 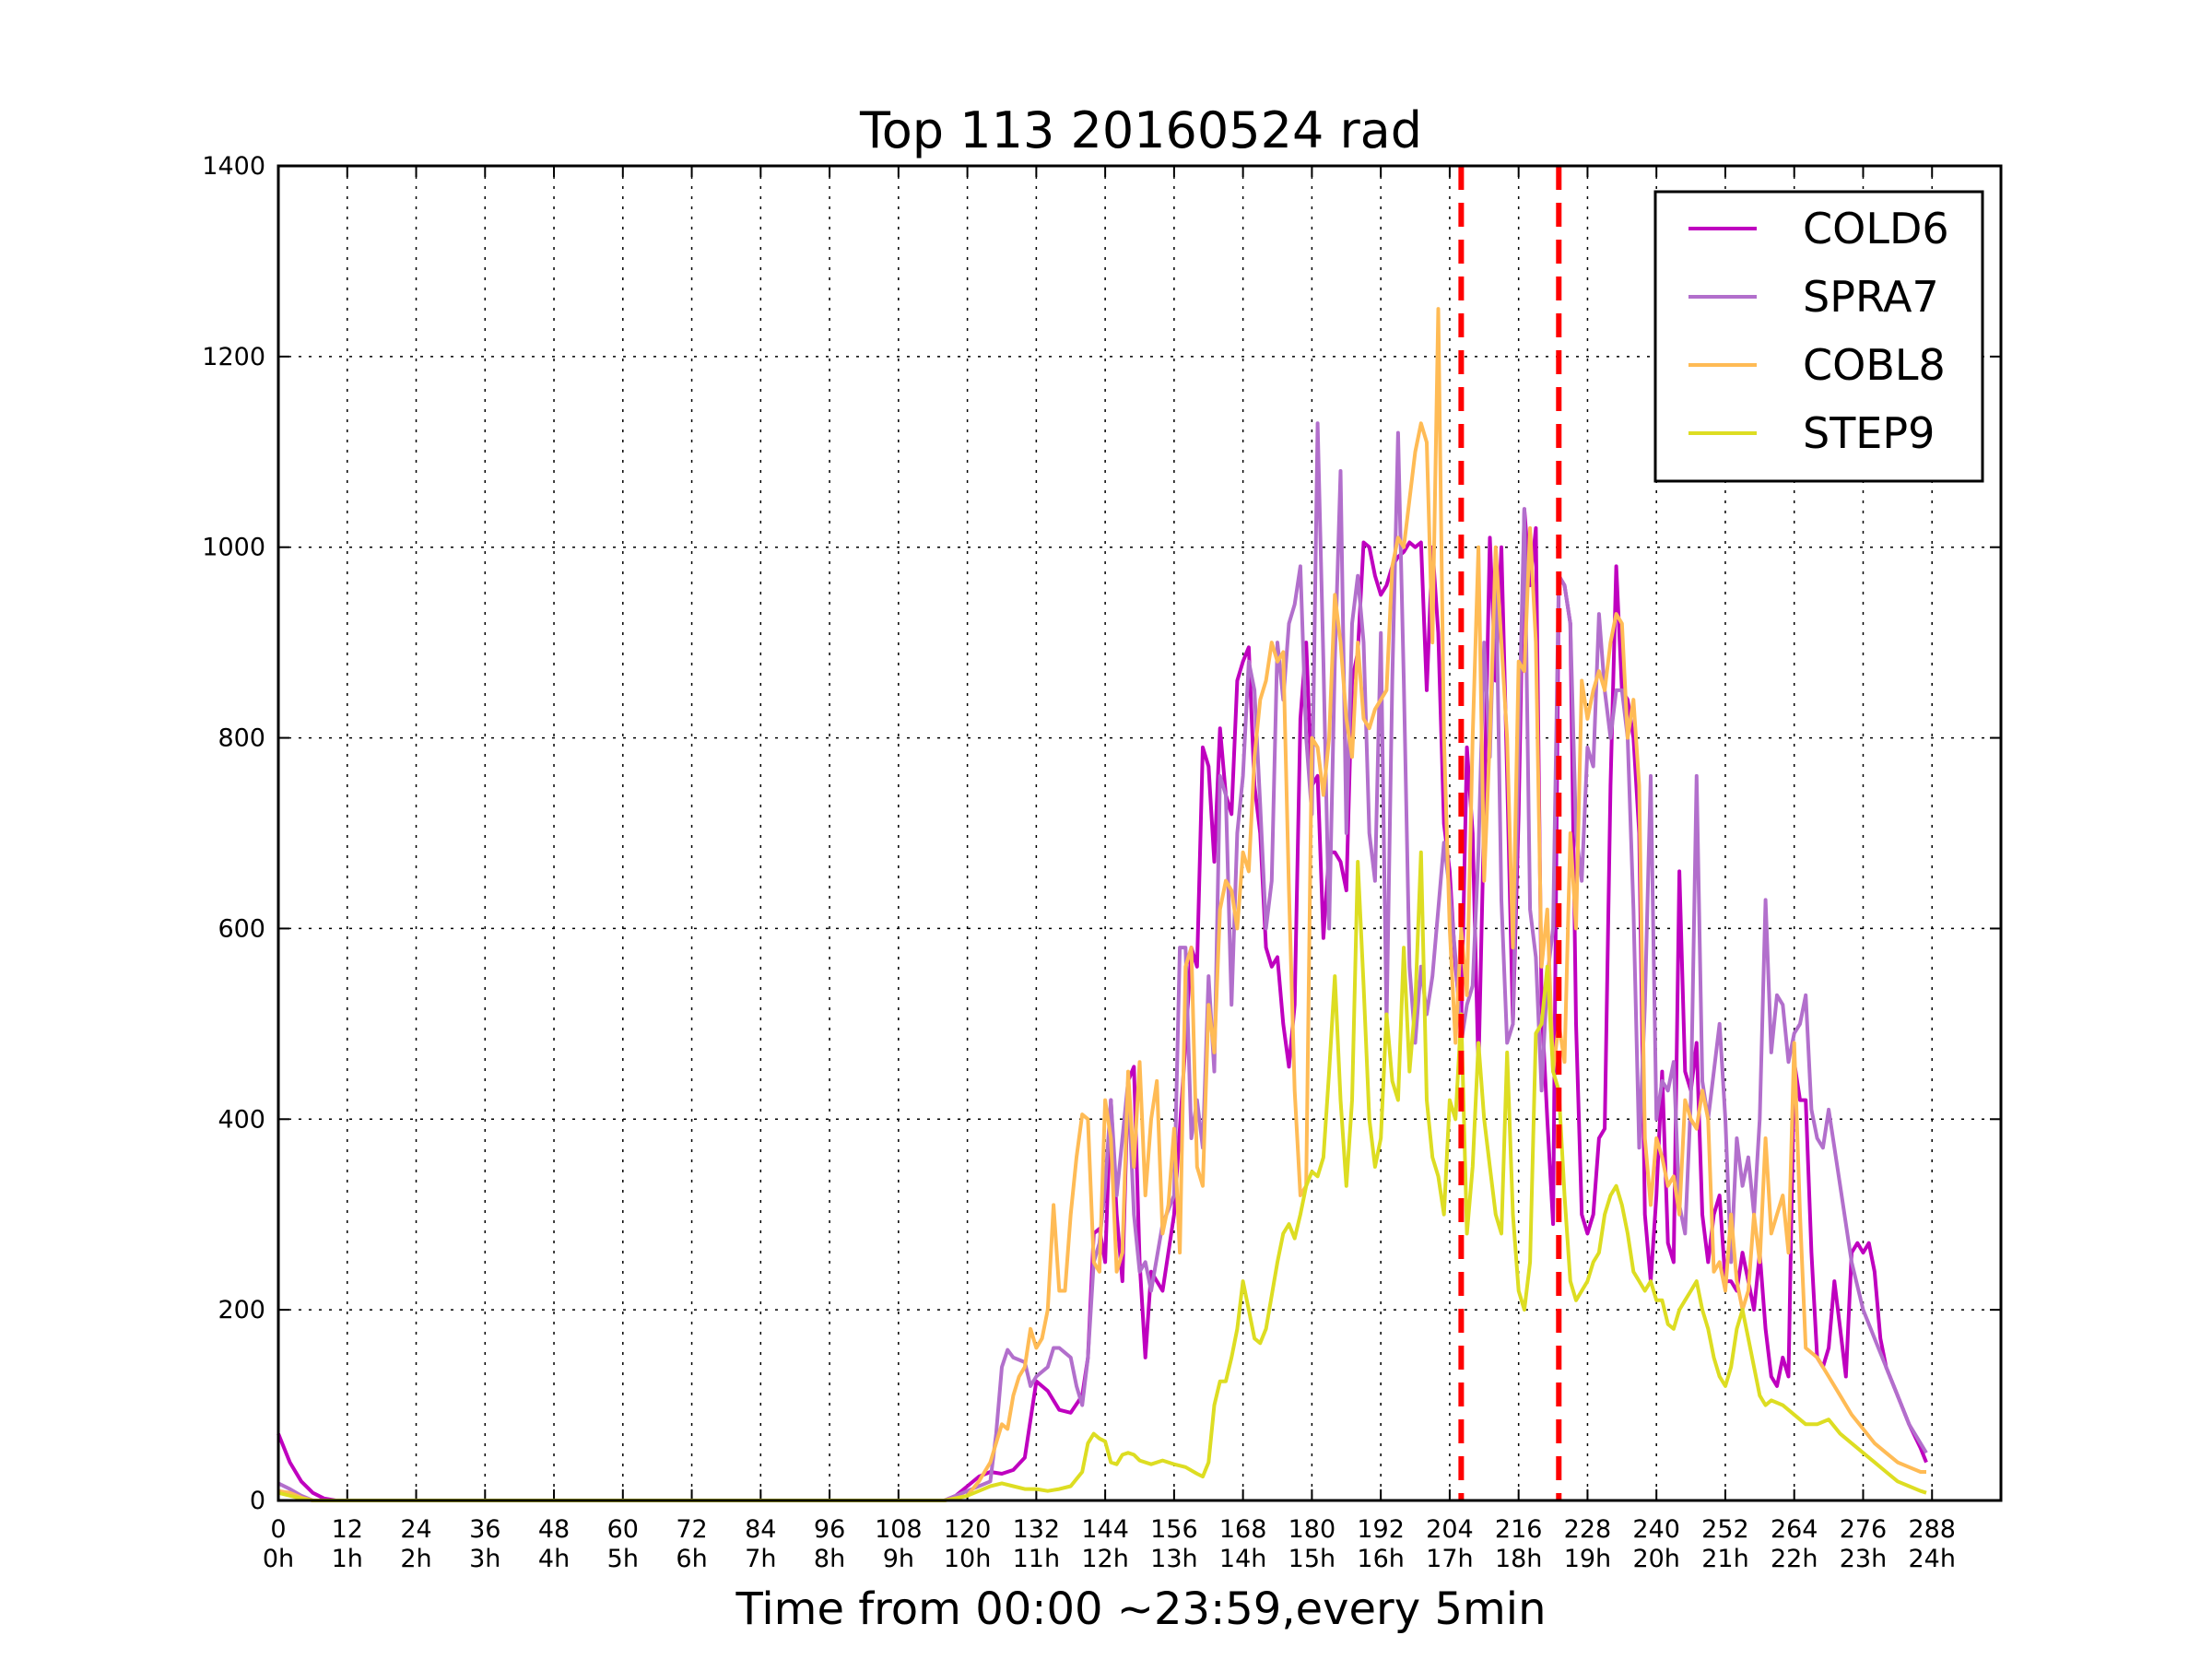 What do you see at coordinates (1037, 1529) in the screenshot?
I see `x-tick-label: 132` at bounding box center [1037, 1529].